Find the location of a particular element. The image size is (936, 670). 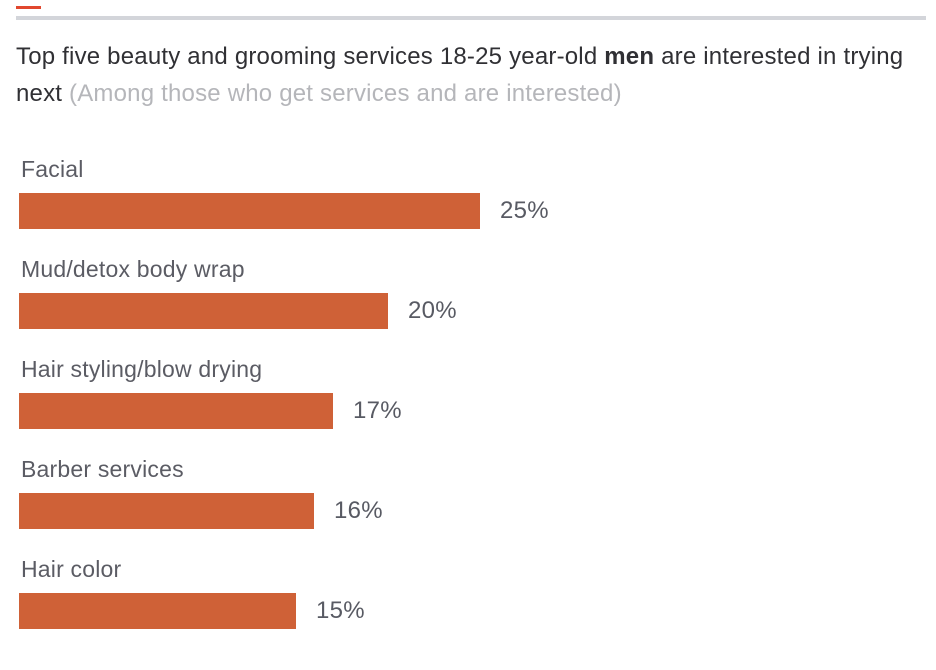

bar-track: 25% is located at coordinates (477, 211).